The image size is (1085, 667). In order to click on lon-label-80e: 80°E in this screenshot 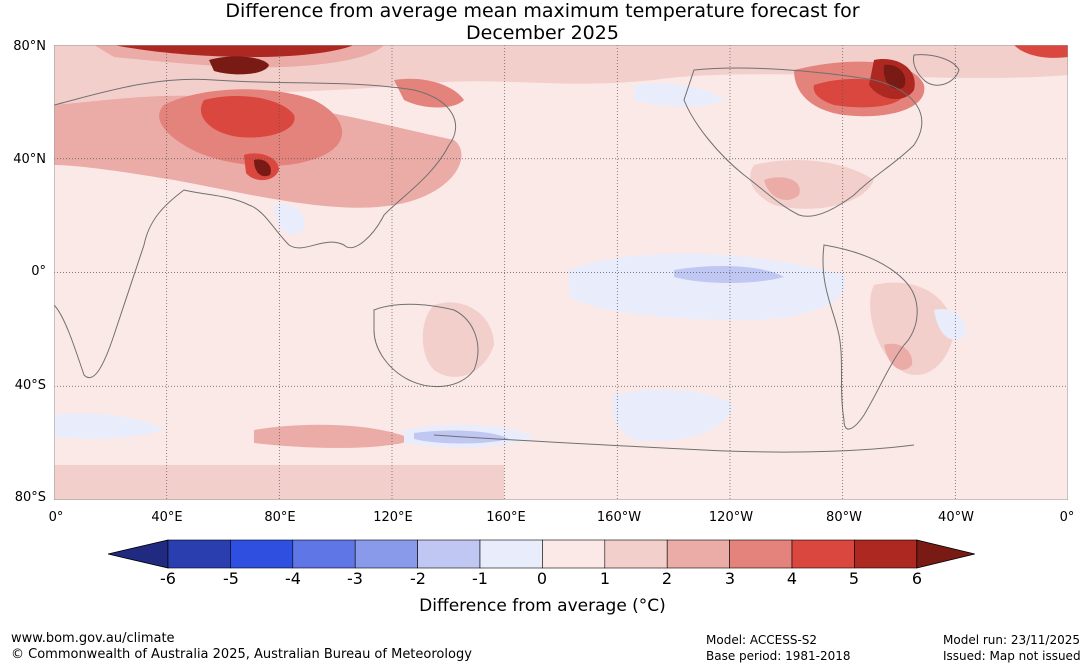, I will do `click(280, 517)`.